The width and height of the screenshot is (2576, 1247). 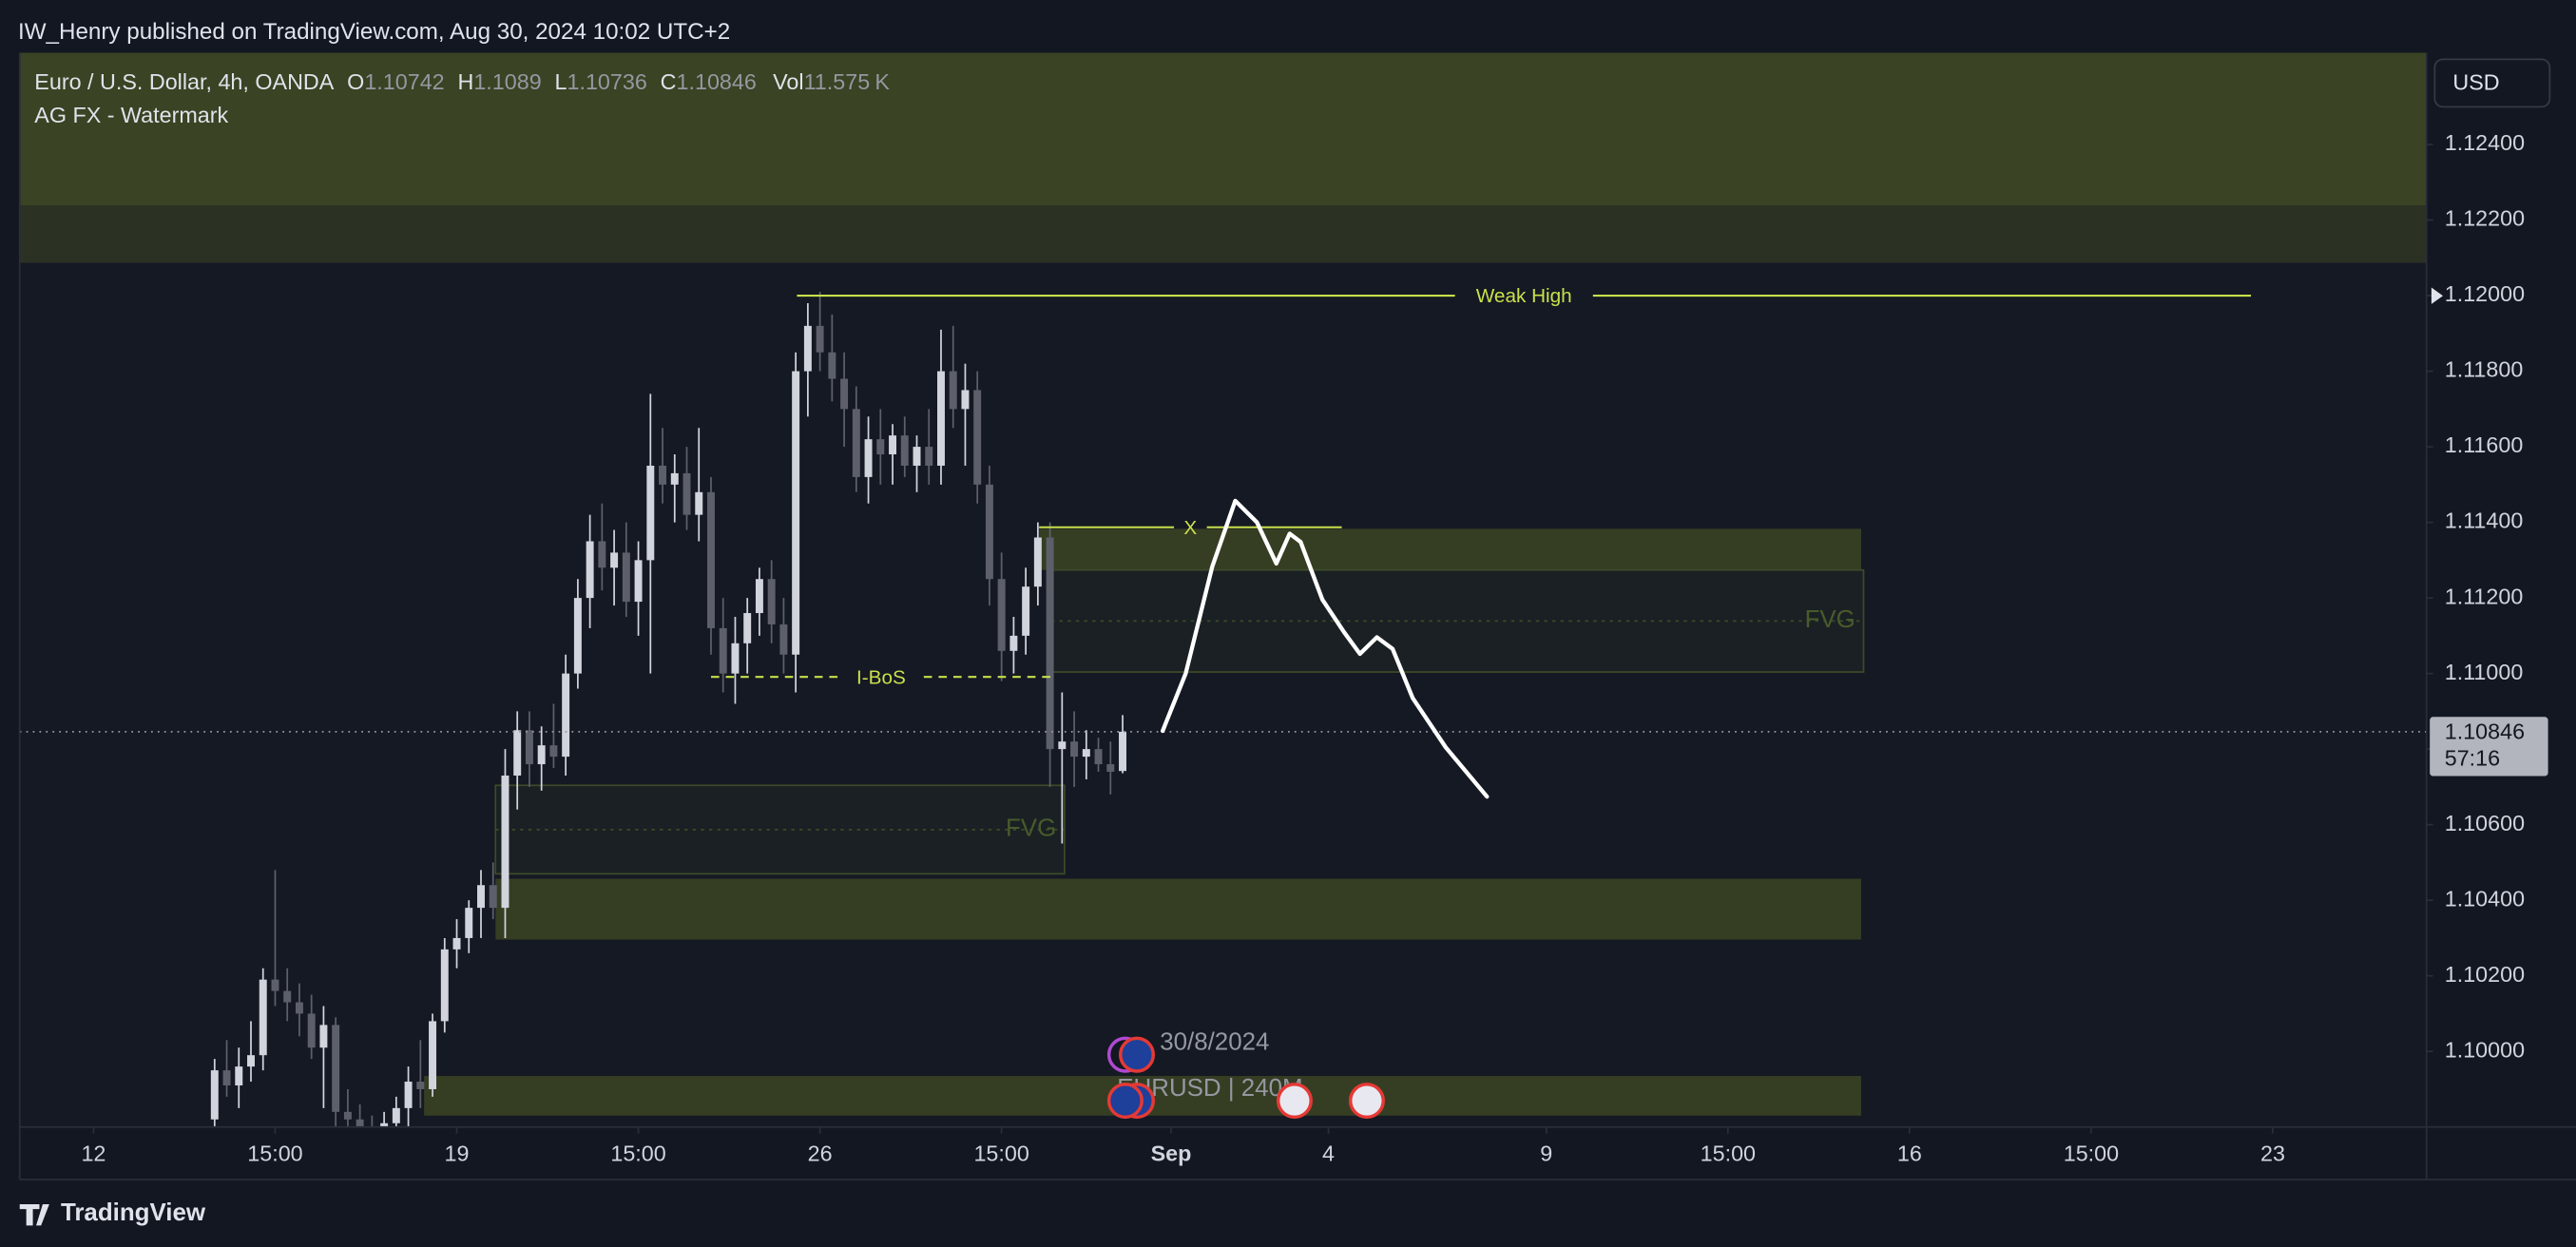 What do you see at coordinates (2485, 218) in the screenshot?
I see `y-tick-label: 1.12200` at bounding box center [2485, 218].